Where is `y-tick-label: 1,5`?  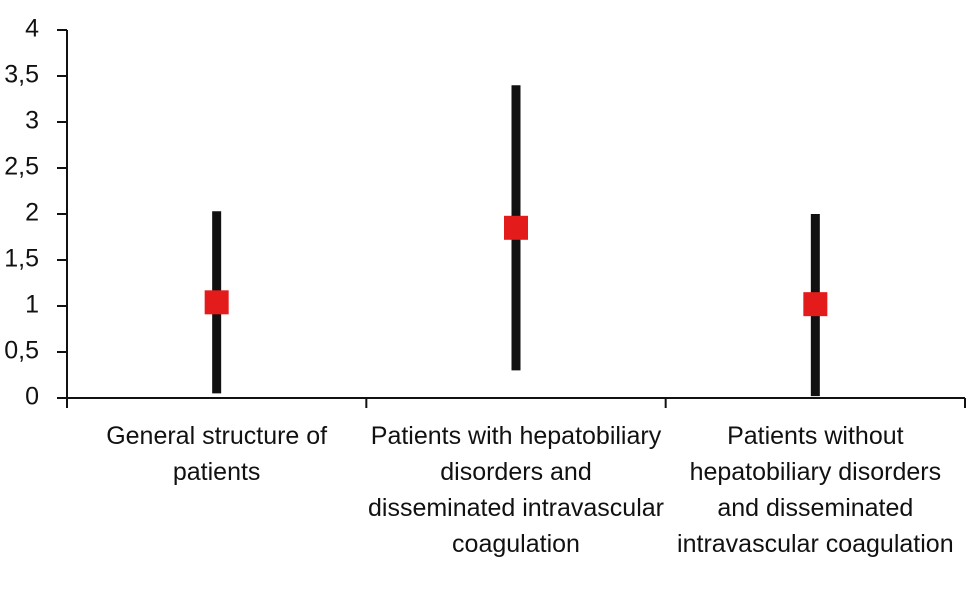
y-tick-label: 1,5 is located at coordinates (21, 259).